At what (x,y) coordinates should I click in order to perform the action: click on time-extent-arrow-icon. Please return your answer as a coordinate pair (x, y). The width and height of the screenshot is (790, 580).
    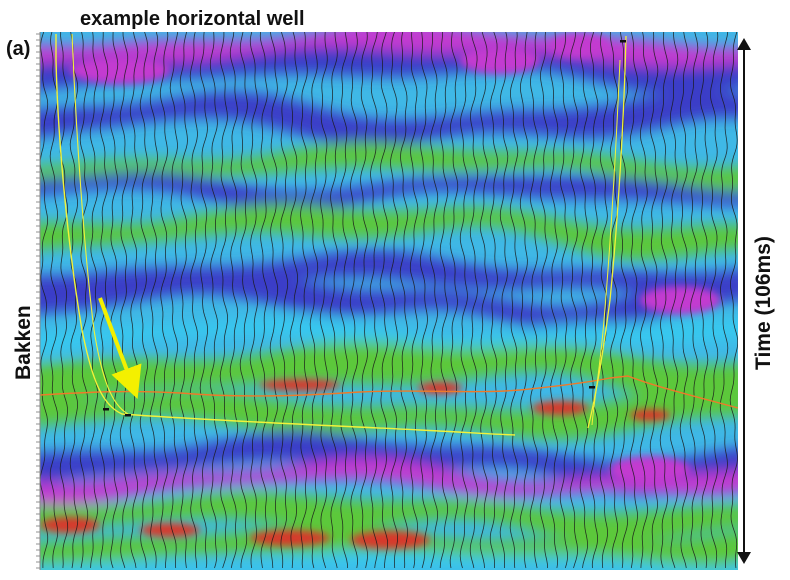
    Looking at the image, I should click on (744, 301).